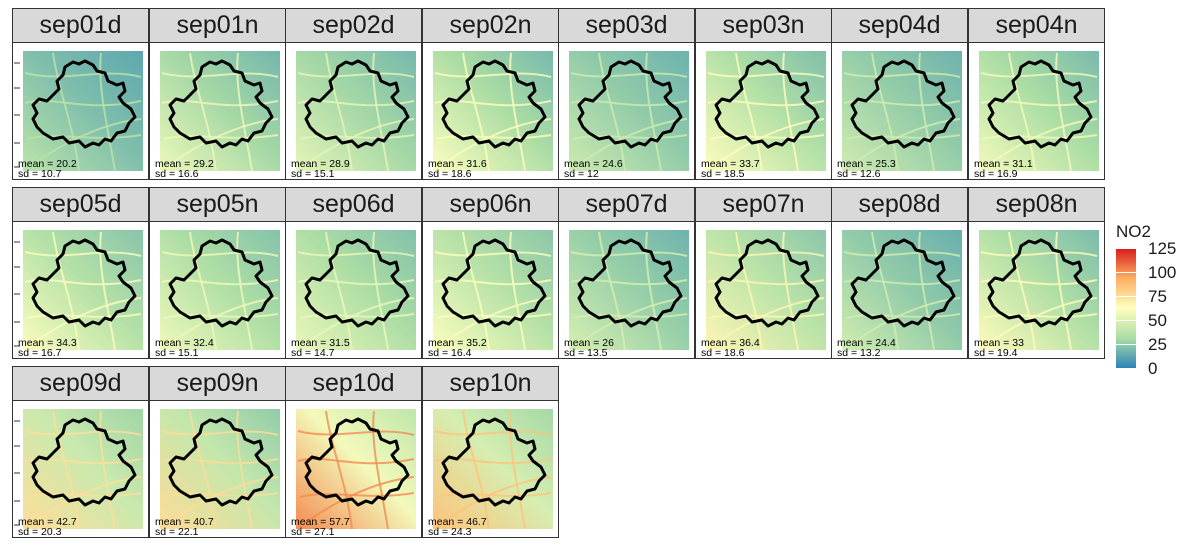  I want to click on facet-plot-area: mean = 36.4 sd = 18.6, so click(763, 290).